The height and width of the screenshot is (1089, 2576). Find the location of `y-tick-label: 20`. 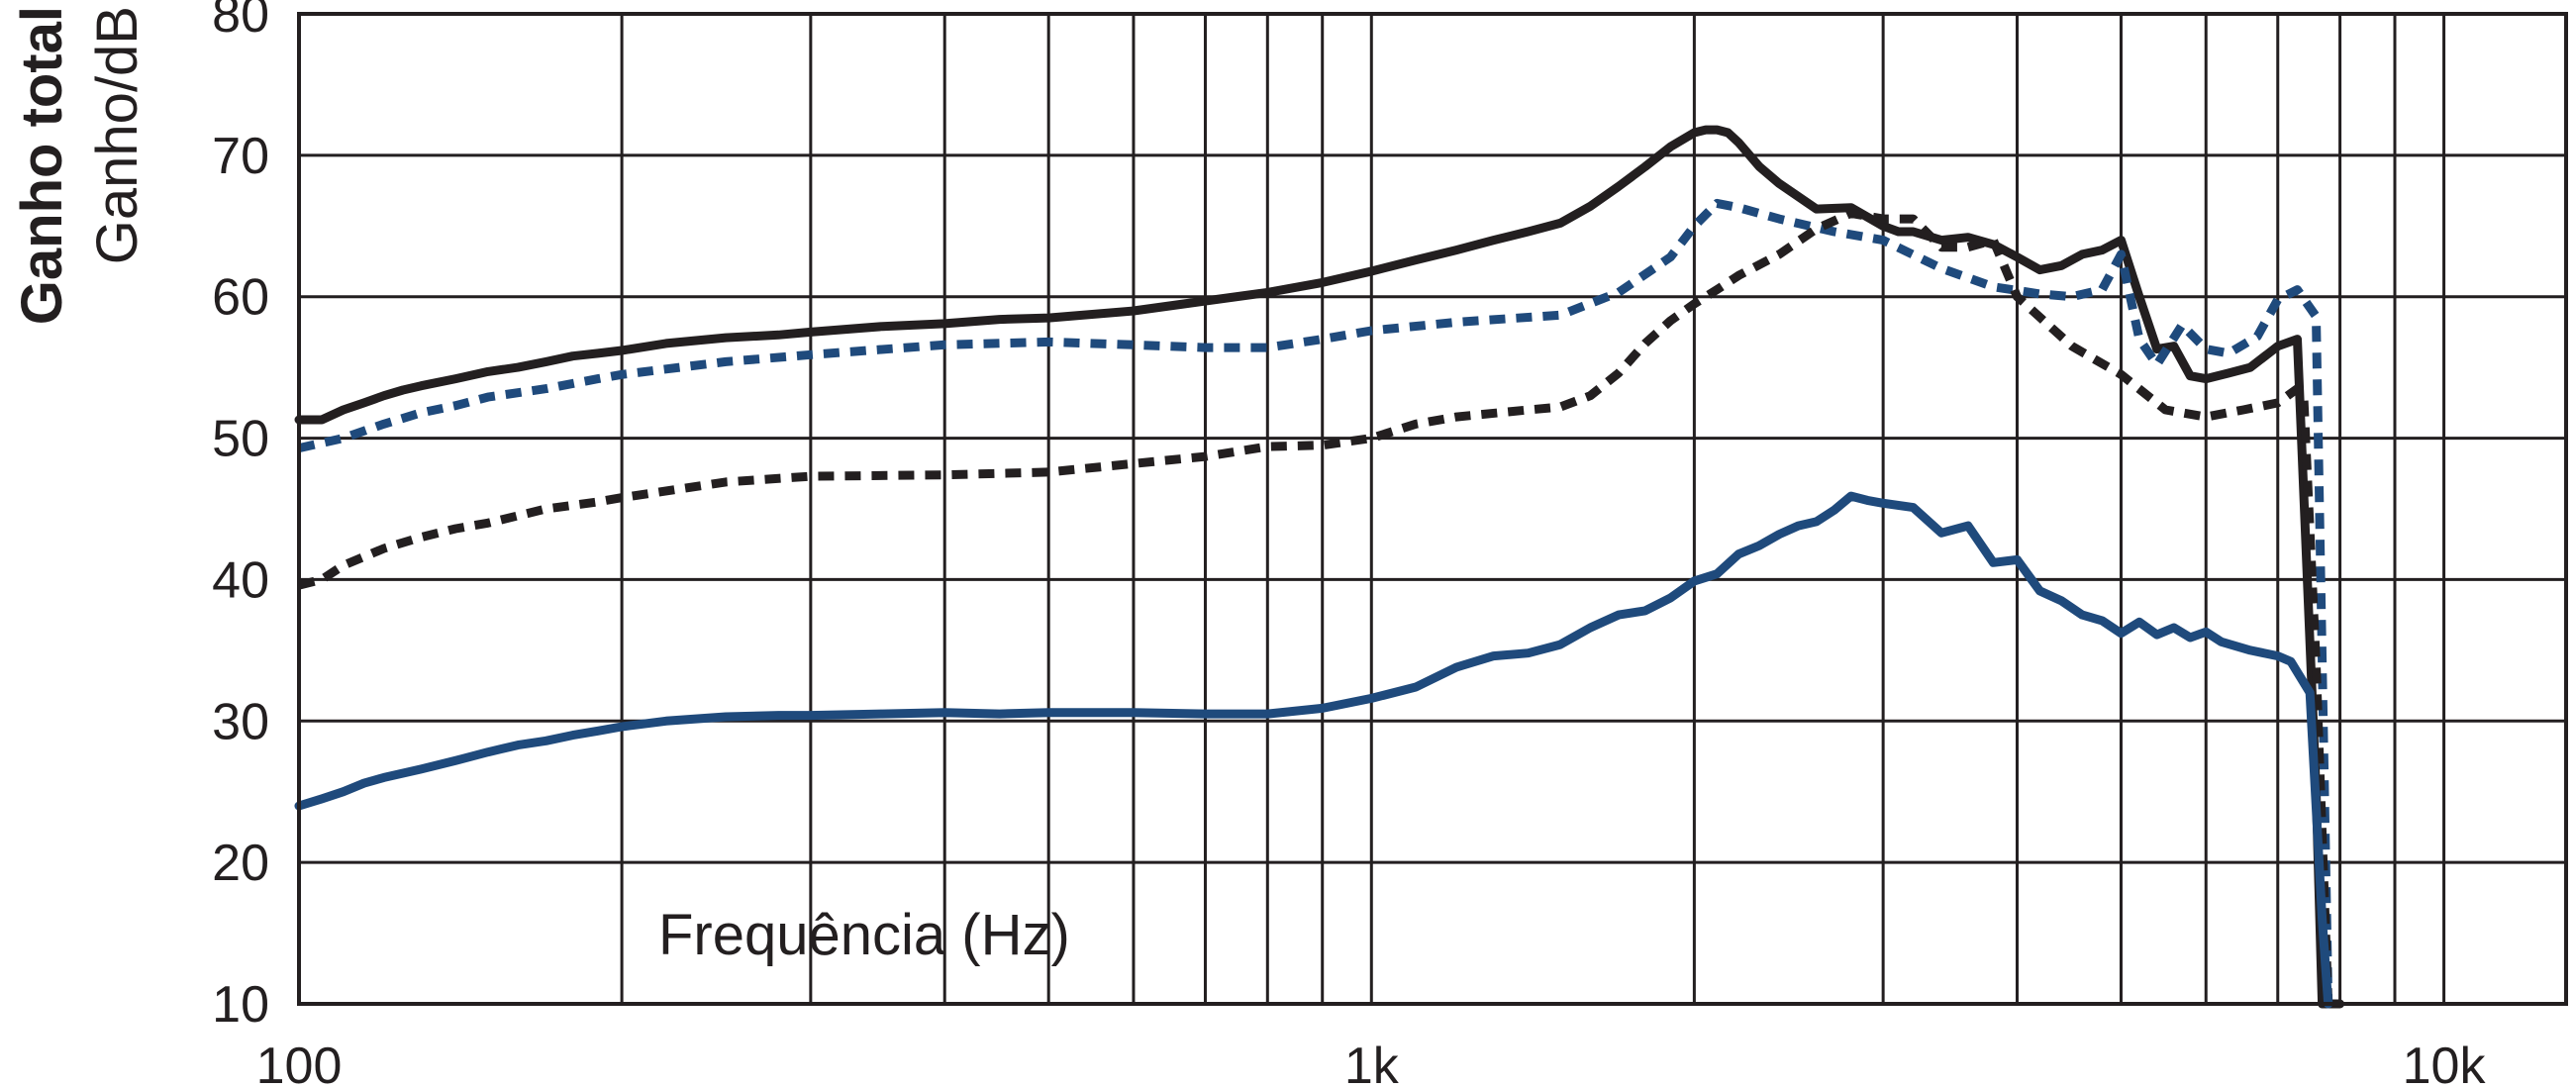

y-tick-label: 20 is located at coordinates (241, 863).